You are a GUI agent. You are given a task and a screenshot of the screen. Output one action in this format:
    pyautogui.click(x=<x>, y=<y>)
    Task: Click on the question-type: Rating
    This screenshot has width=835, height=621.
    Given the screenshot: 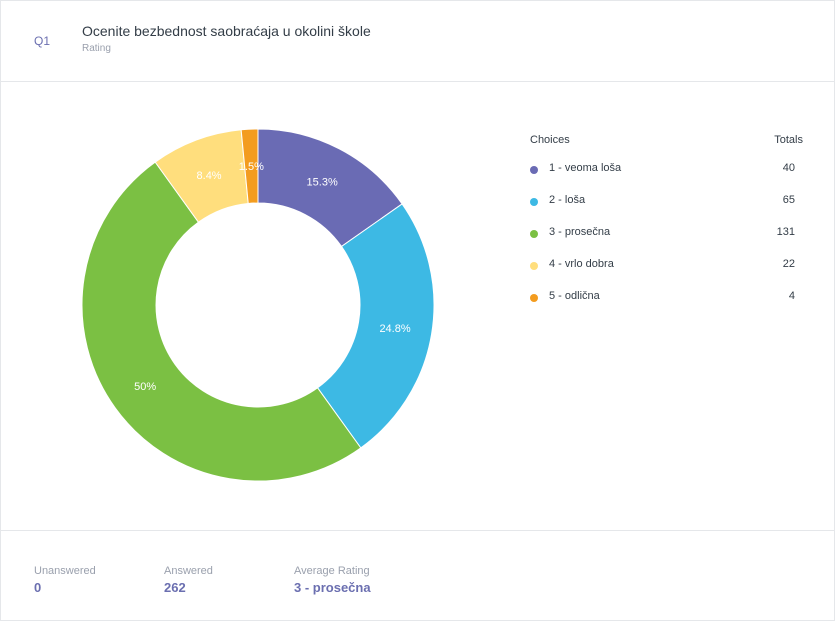 What is the action you would take?
    pyautogui.click(x=96, y=48)
    